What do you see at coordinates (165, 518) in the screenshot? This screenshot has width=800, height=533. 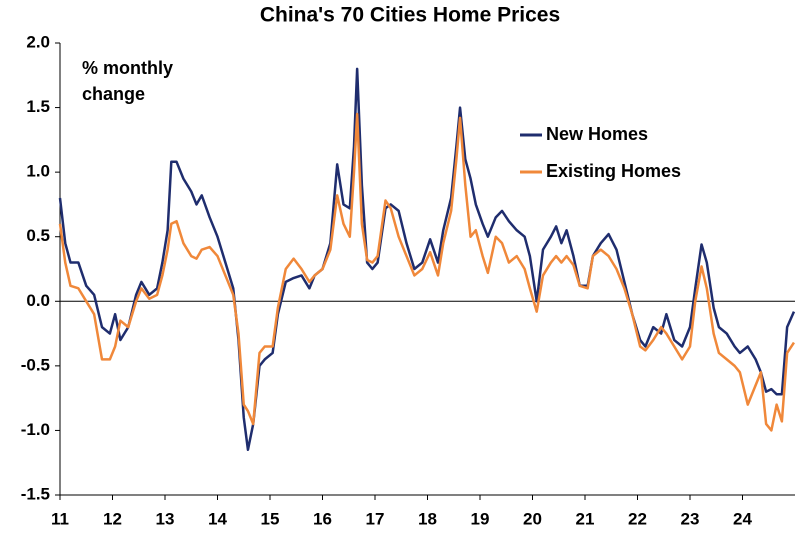 I see `x-tick-label: 13` at bounding box center [165, 518].